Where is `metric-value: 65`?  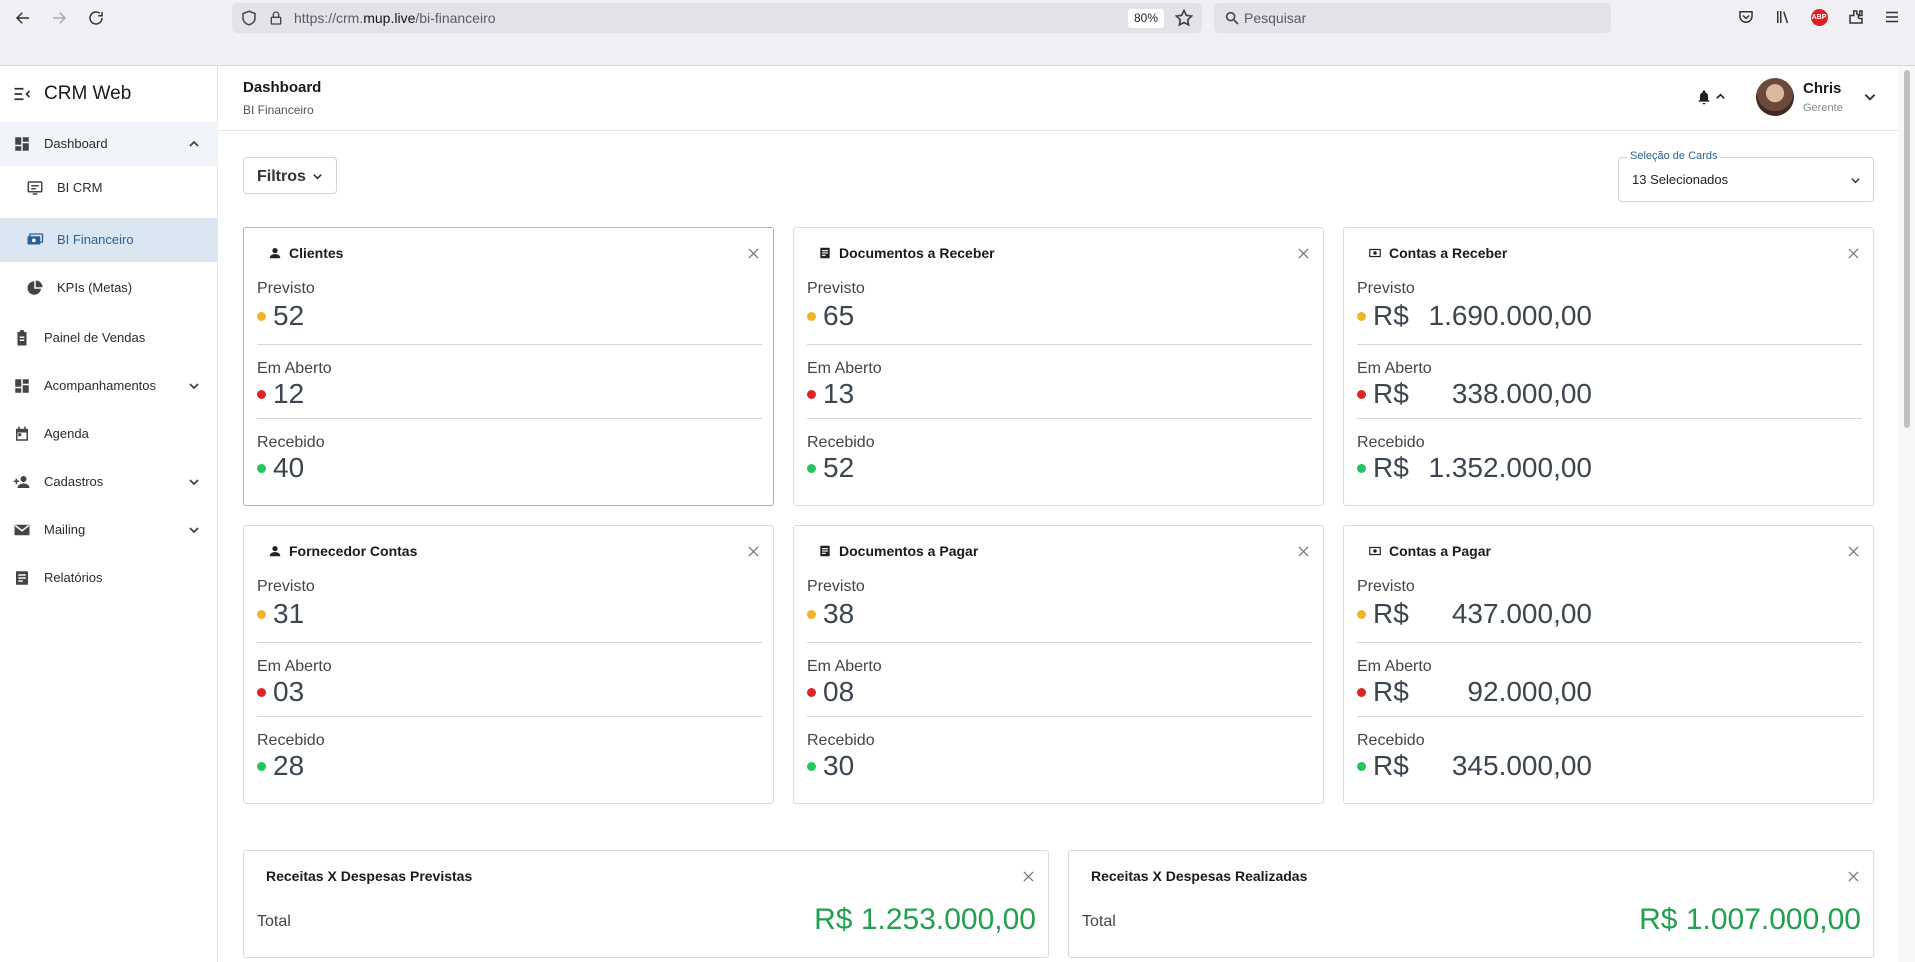 metric-value: 65 is located at coordinates (839, 315).